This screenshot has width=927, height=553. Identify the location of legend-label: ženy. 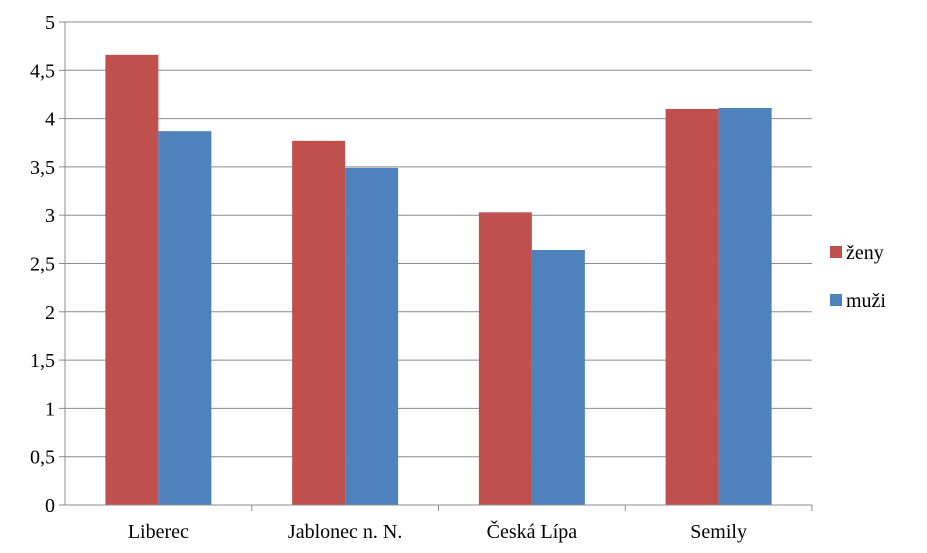
(865, 253).